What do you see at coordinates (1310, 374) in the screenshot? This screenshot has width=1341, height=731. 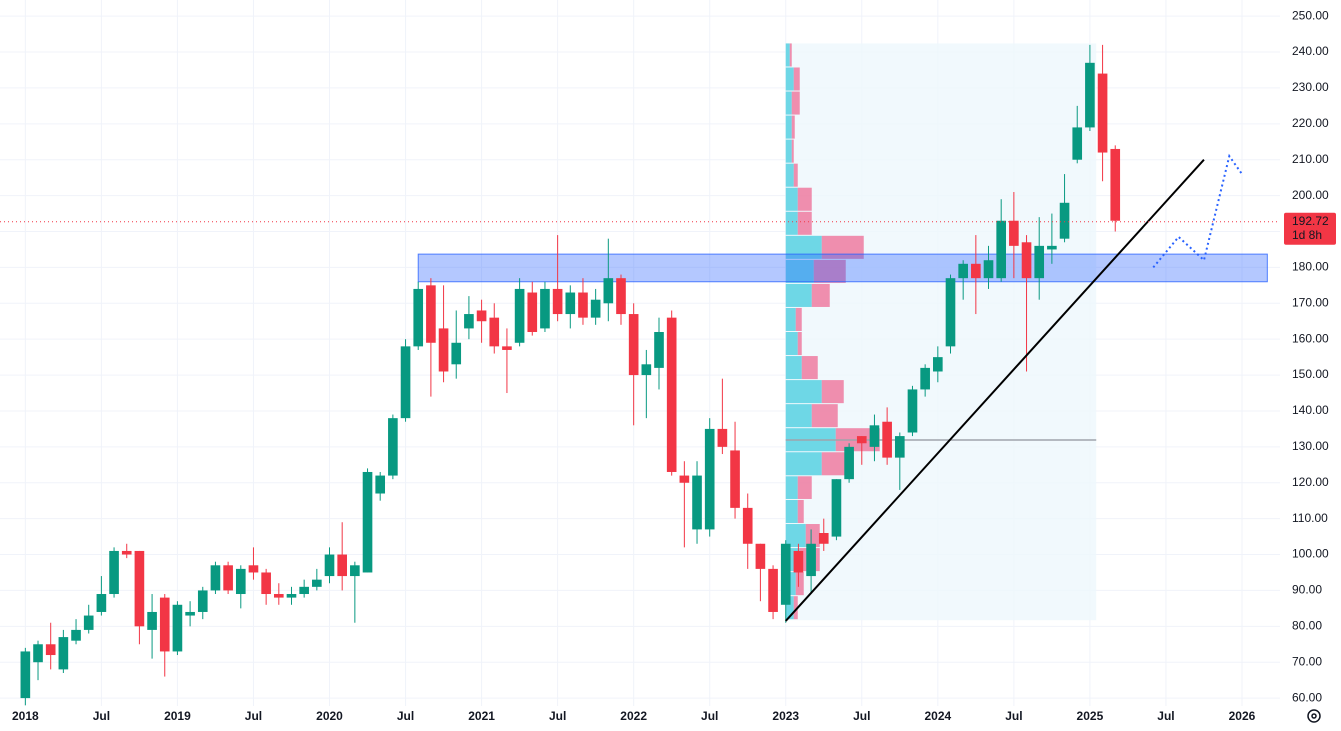 I see `y-tick-label: 150.00` at bounding box center [1310, 374].